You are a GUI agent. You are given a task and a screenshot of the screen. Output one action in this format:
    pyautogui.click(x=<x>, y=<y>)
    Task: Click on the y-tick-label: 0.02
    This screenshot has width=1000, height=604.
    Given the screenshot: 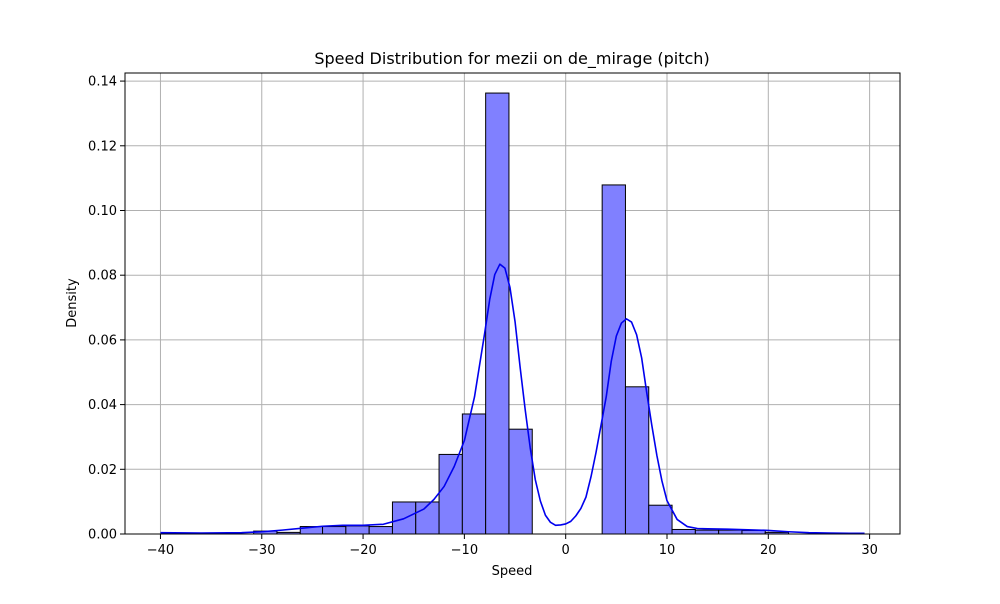 What is the action you would take?
    pyautogui.click(x=102, y=470)
    